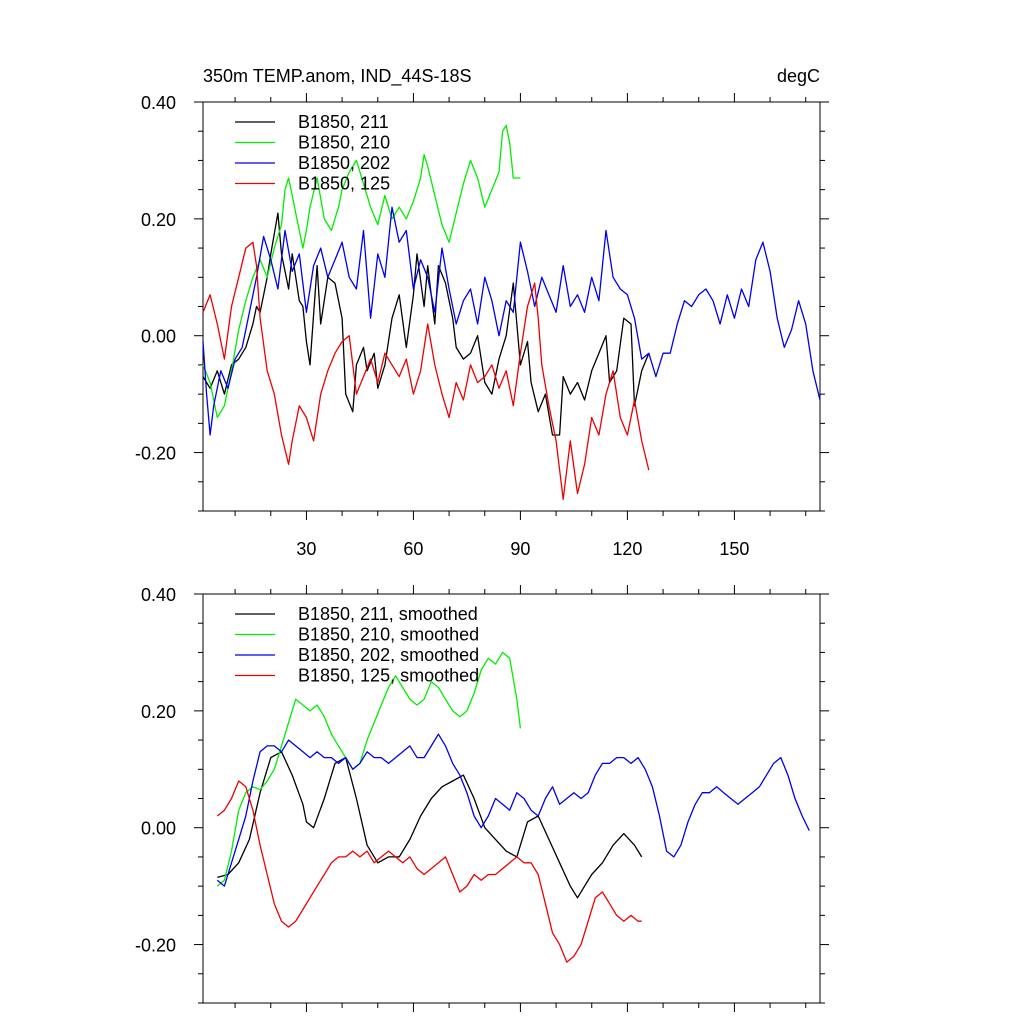  What do you see at coordinates (388, 635) in the screenshot?
I see `legend-label-2: B1850, 210, smoothed` at bounding box center [388, 635].